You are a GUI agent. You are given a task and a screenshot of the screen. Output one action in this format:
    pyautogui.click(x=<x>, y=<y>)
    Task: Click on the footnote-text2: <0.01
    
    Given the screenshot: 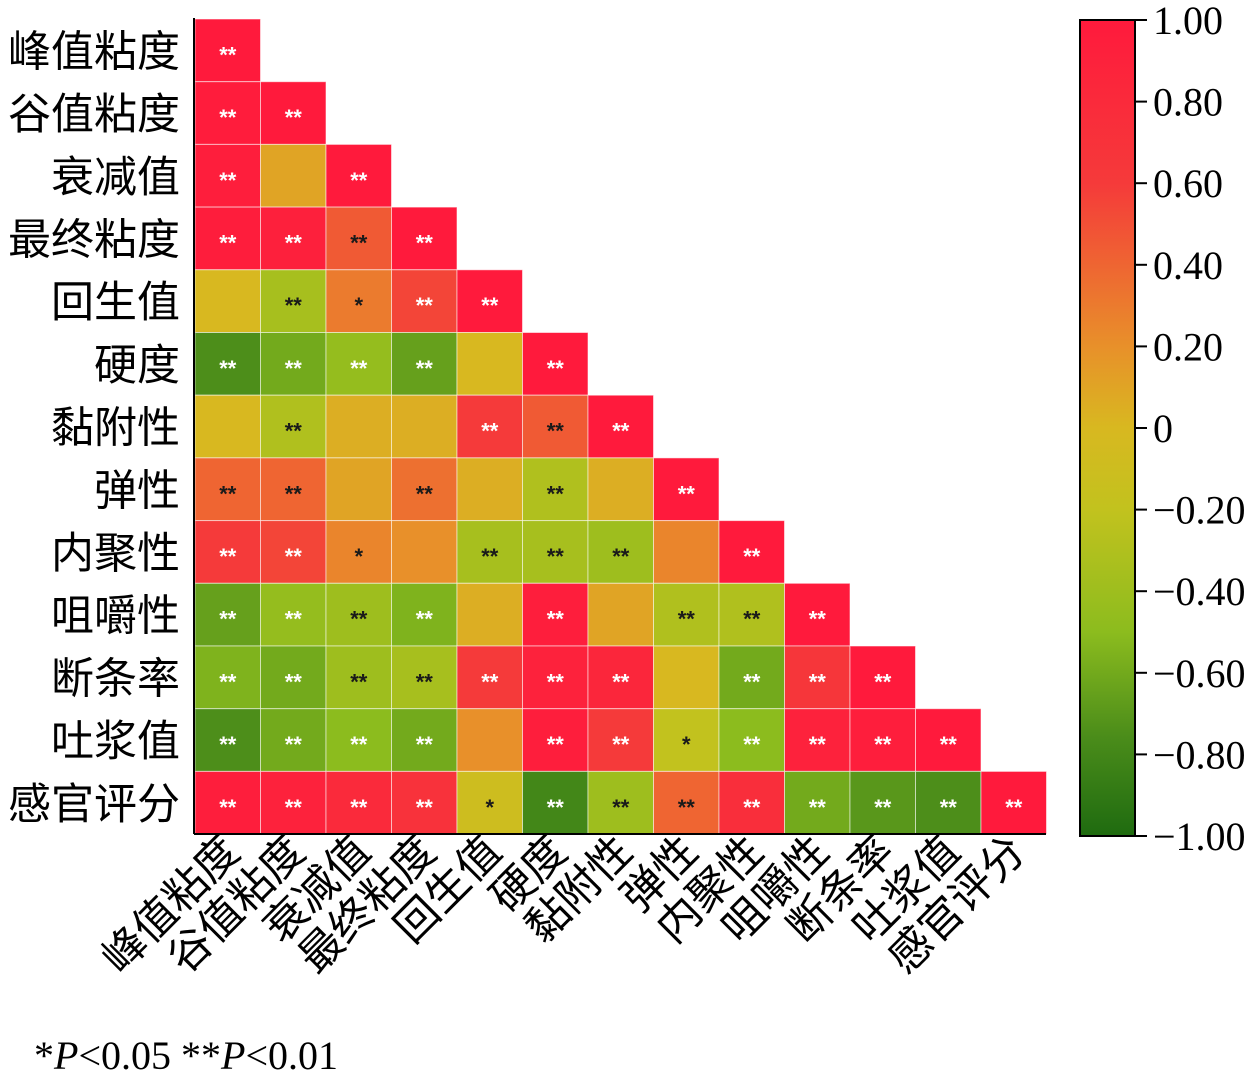 What is the action you would take?
    pyautogui.click(x=291, y=1055)
    